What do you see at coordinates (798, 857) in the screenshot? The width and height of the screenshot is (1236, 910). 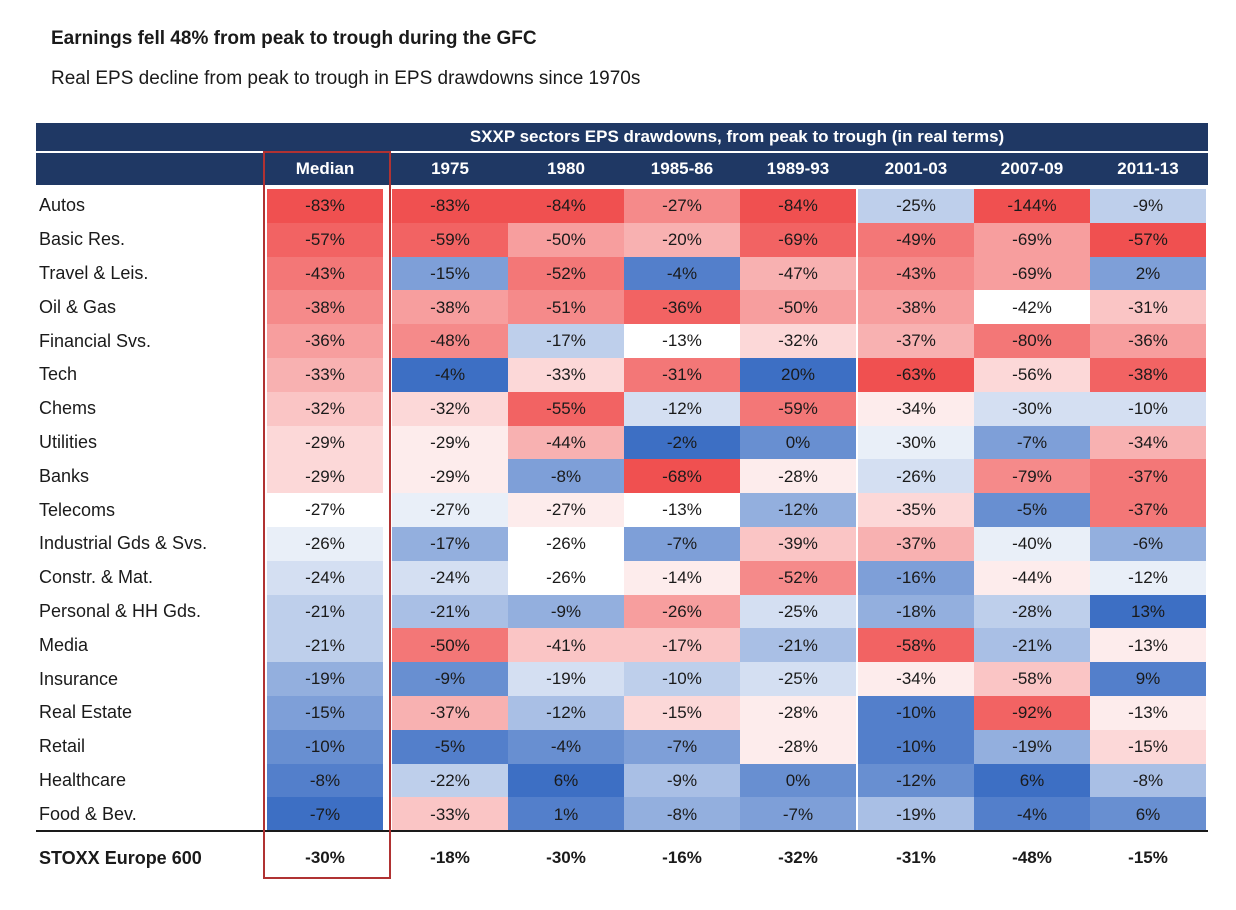 I see `total-cell: -32%` at bounding box center [798, 857].